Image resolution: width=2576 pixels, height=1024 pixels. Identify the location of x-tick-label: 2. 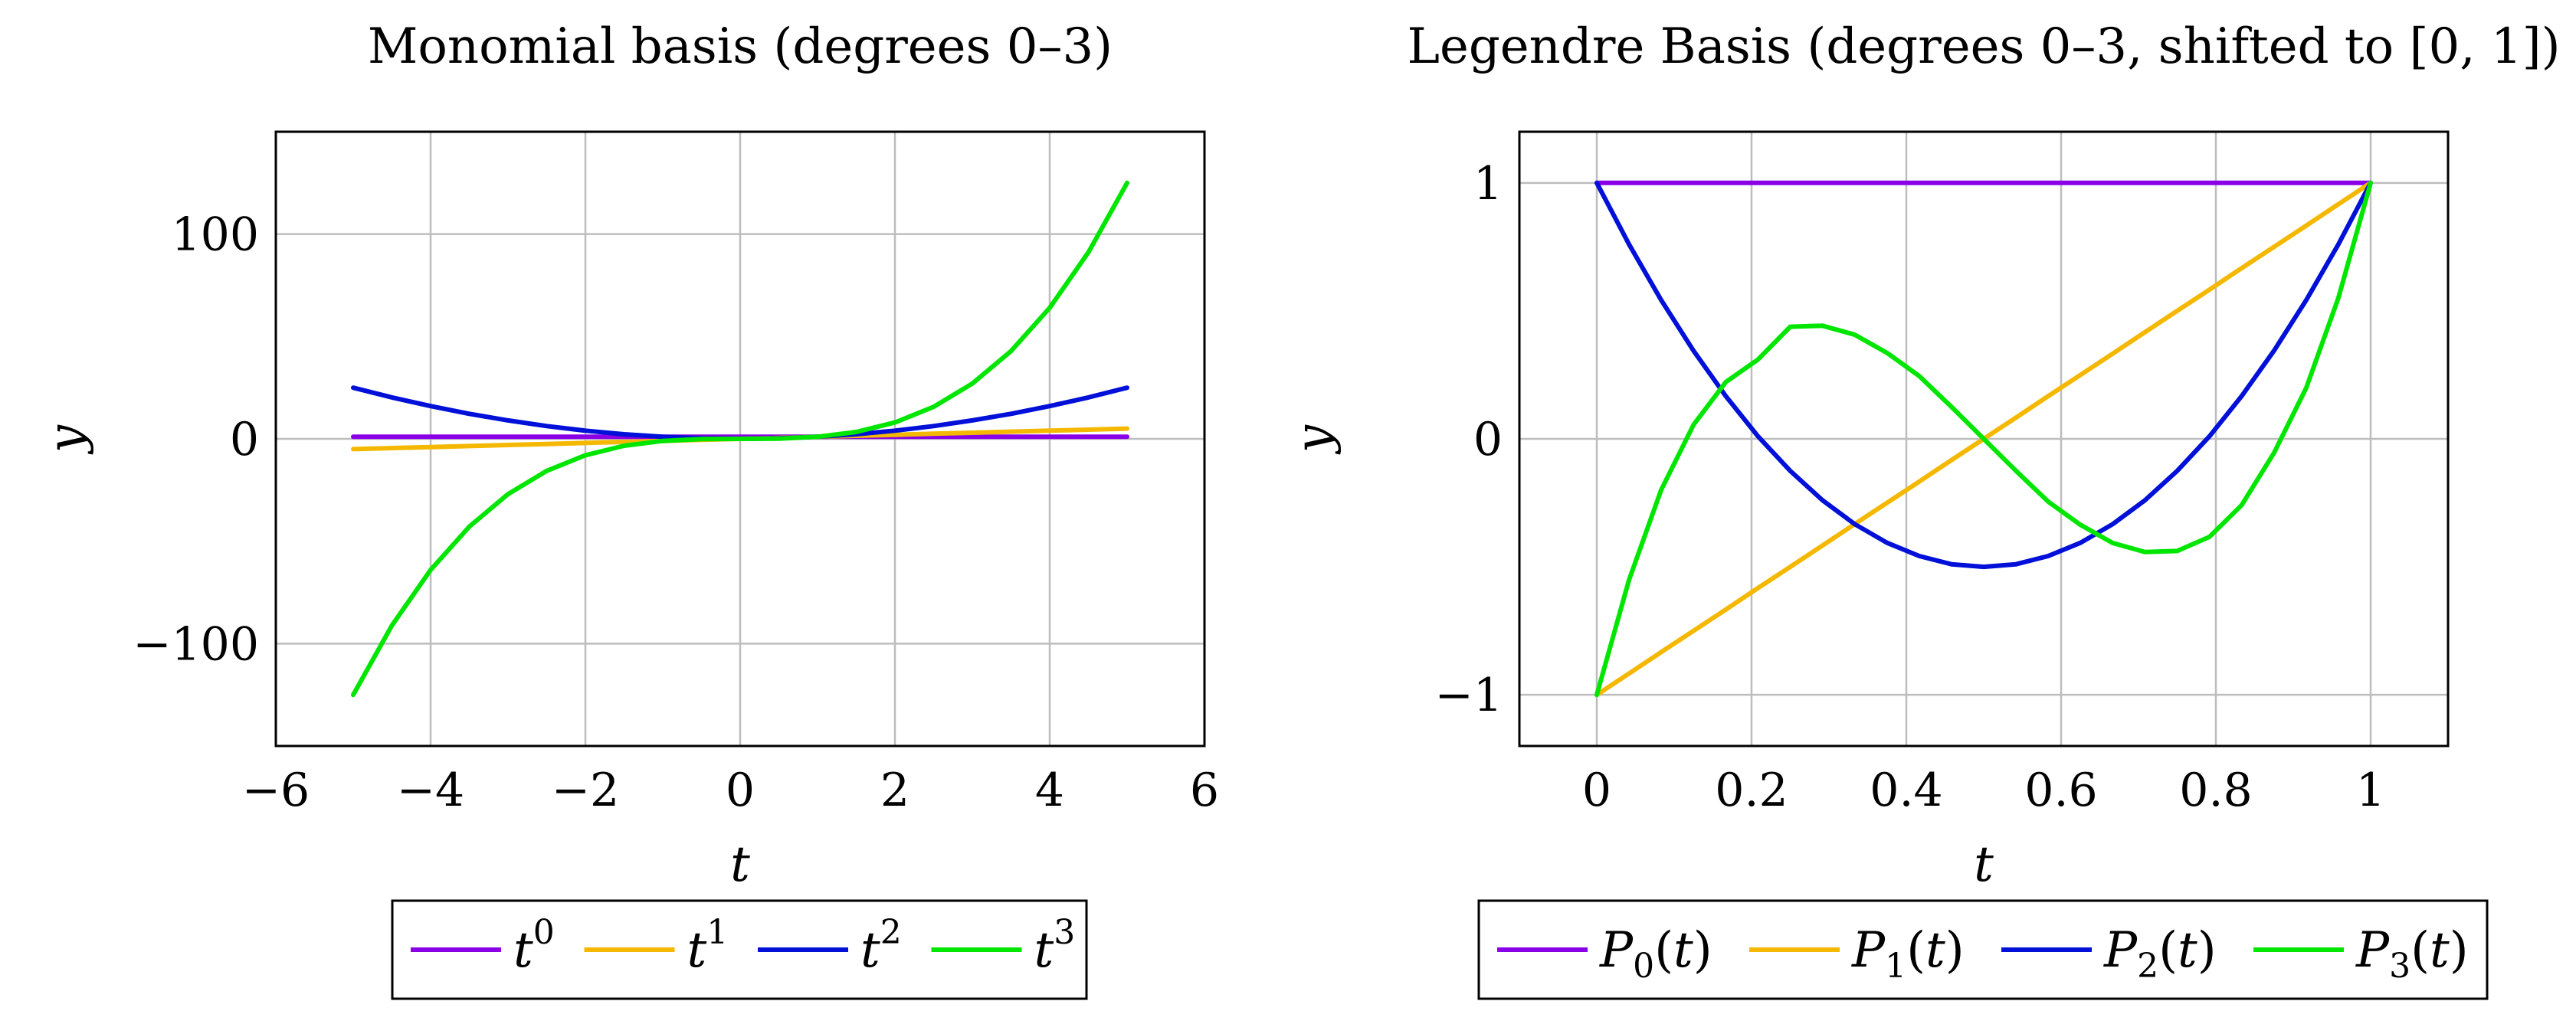
(895, 790).